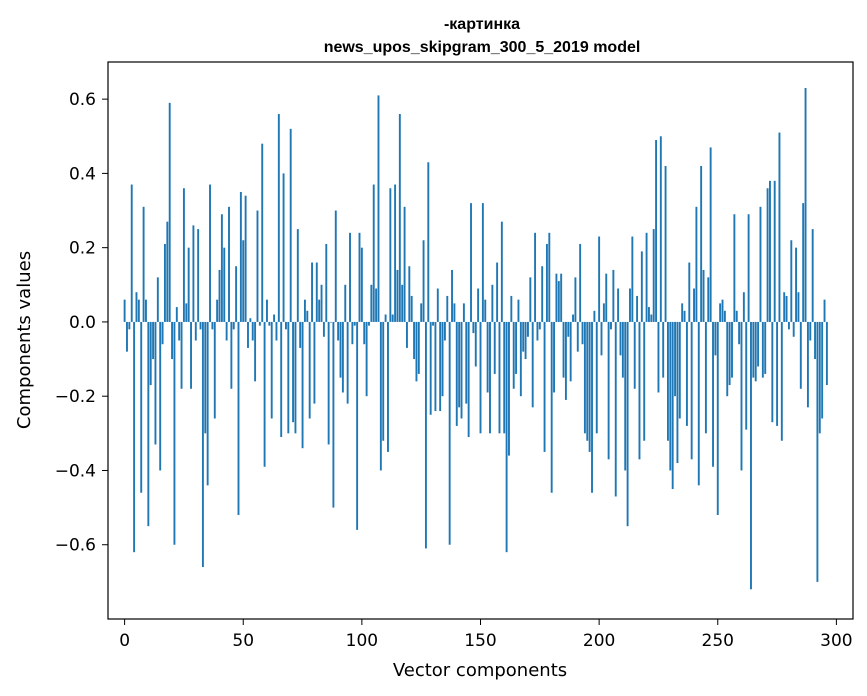 The image size is (867, 696). What do you see at coordinates (75, 471) in the screenshot?
I see `y-tick-label: −0.4` at bounding box center [75, 471].